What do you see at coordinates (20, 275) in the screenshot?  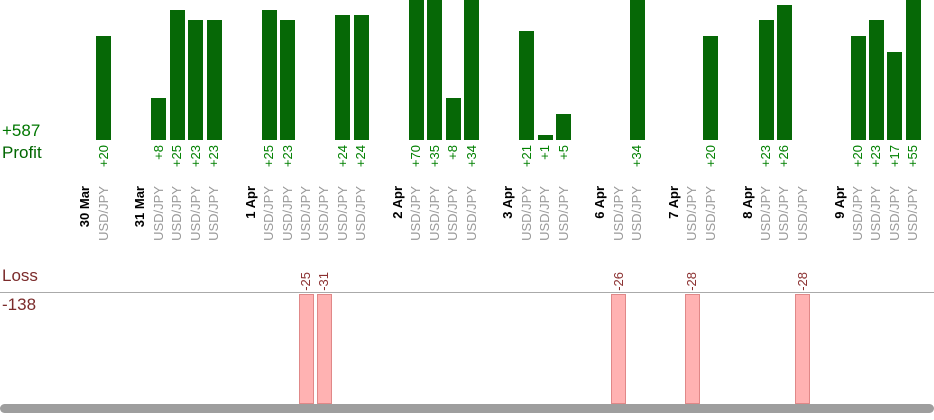 I see `loss-axis-label: Loss` at bounding box center [20, 275].